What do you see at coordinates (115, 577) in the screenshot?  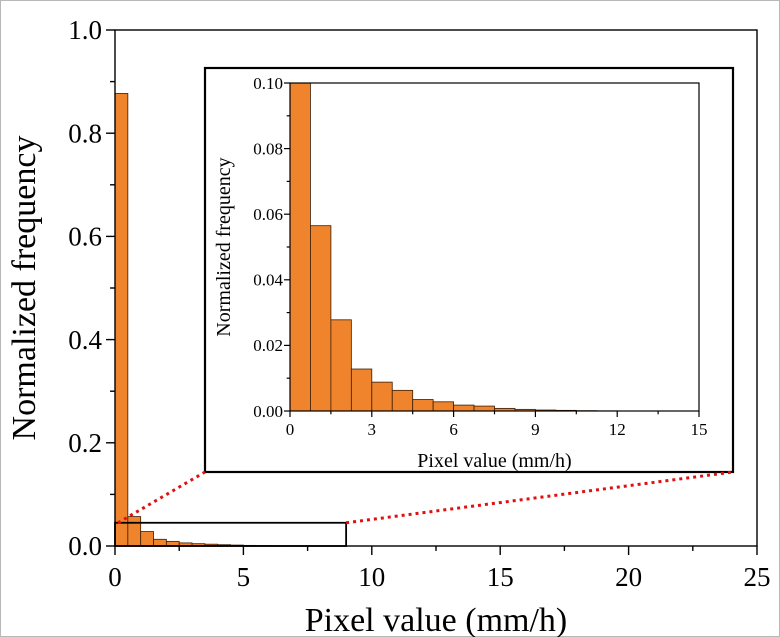 I see `main-x-tick-label: 0` at bounding box center [115, 577].